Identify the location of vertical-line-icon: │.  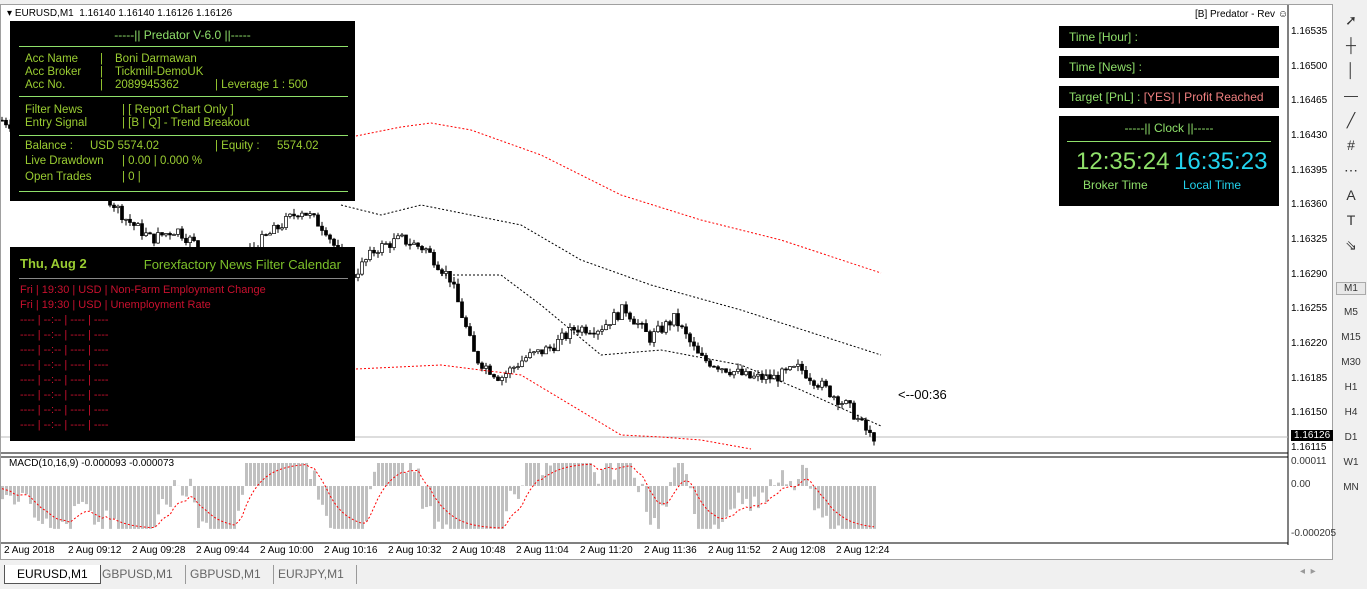
(1351, 70).